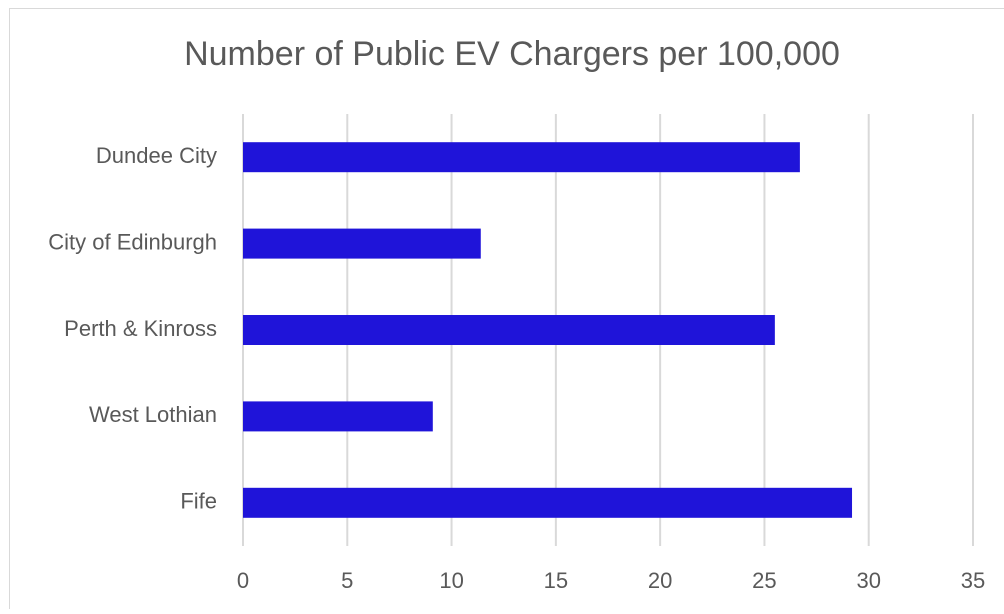 The width and height of the screenshot is (1004, 614). I want to click on x-tick-label: 10, so click(451, 580).